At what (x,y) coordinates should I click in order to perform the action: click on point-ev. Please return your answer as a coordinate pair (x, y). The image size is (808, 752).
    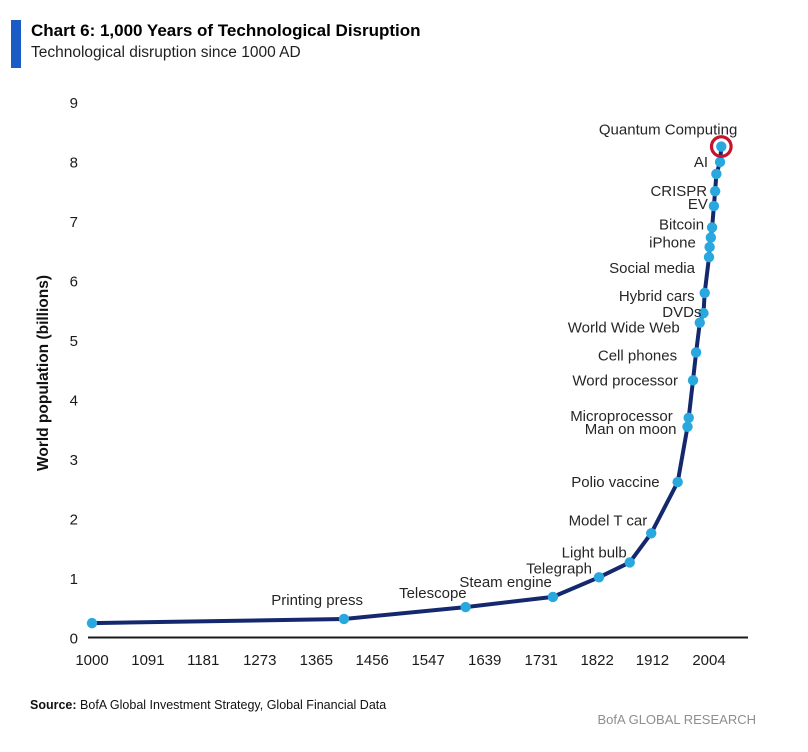
    Looking at the image, I should click on (714, 206).